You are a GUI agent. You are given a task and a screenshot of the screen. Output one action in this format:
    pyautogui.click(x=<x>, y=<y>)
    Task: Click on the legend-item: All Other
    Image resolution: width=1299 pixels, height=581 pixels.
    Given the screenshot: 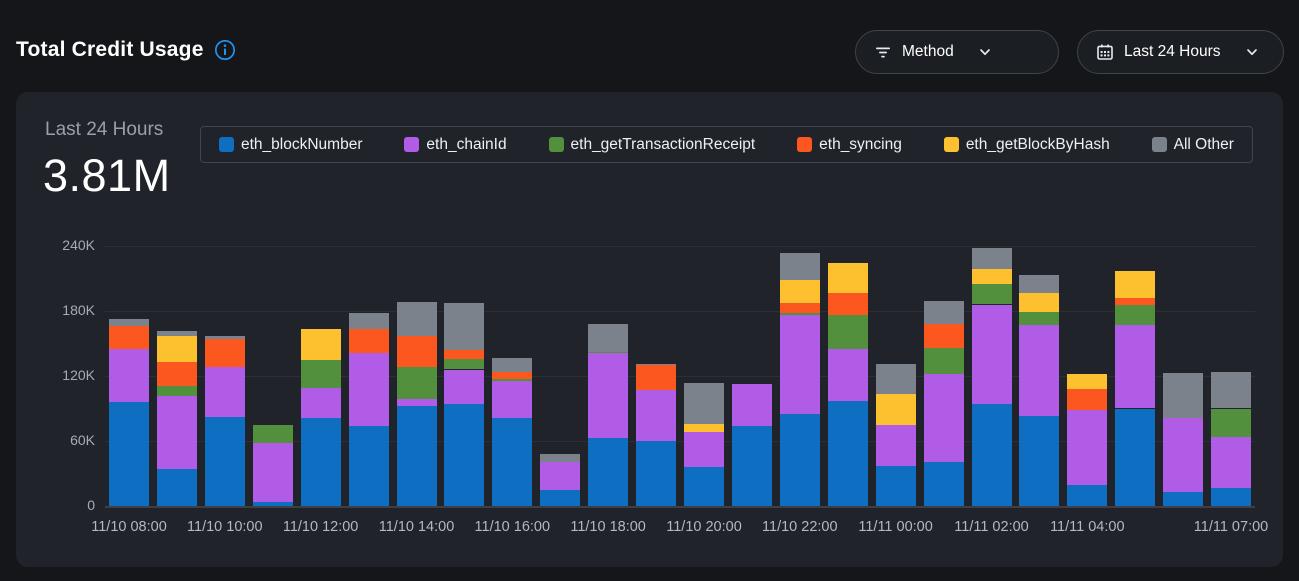 What is the action you would take?
    pyautogui.click(x=1192, y=145)
    